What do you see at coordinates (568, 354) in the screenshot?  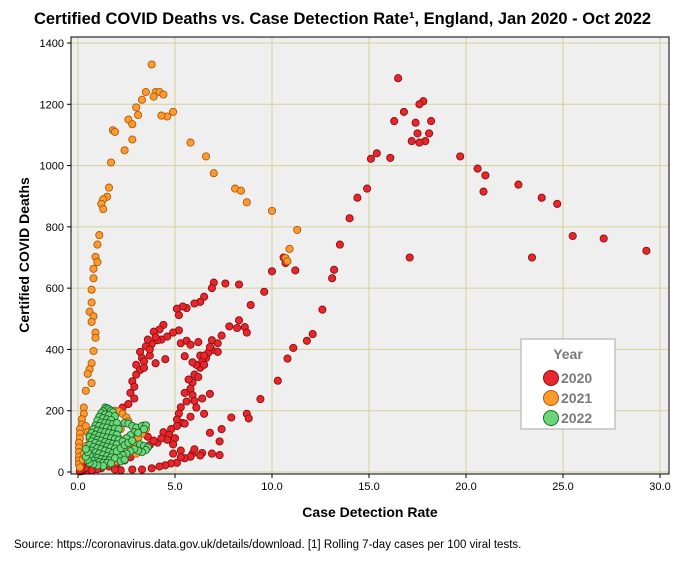 I see `legend-title: Year` at bounding box center [568, 354].